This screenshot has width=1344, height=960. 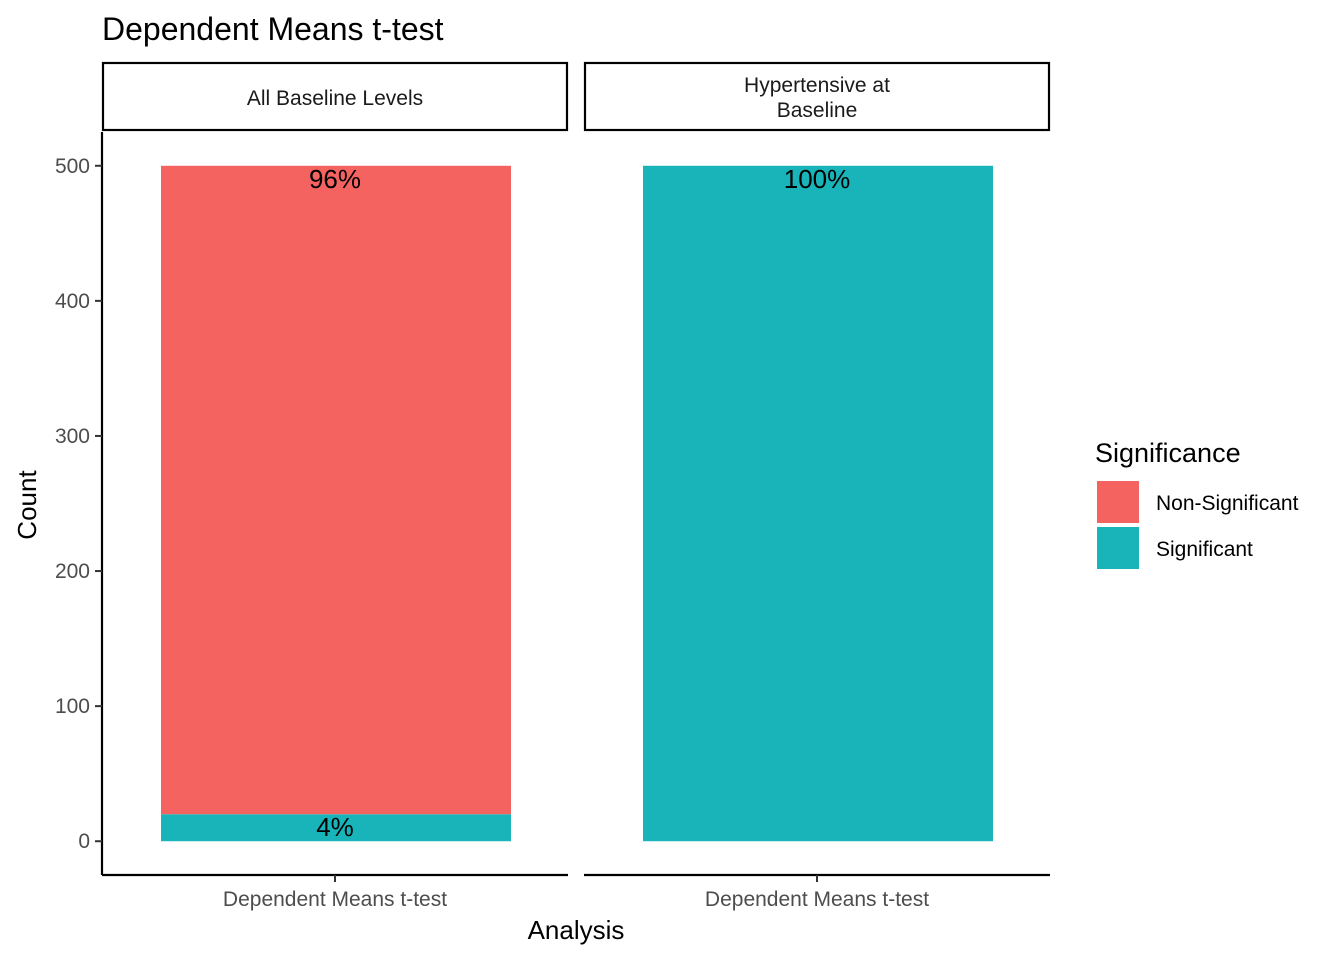 I want to click on y-axis-title: Count, so click(x=27, y=505).